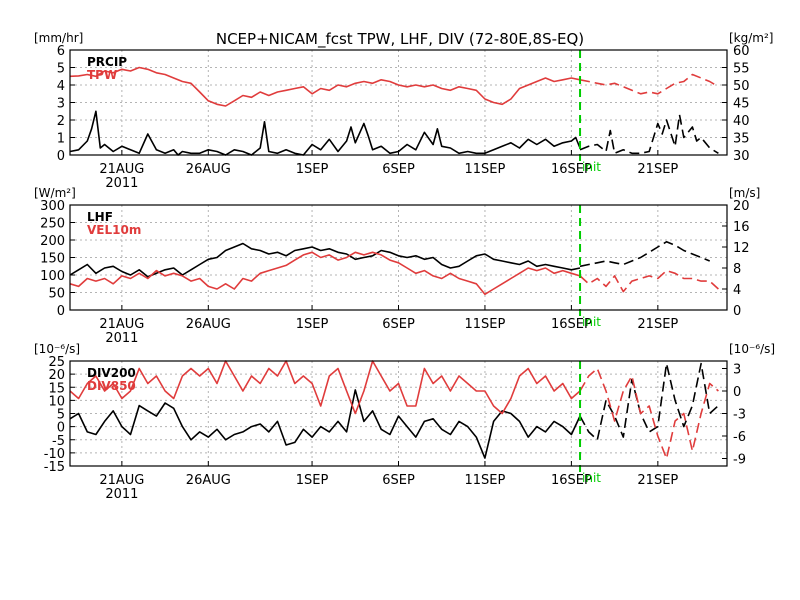  What do you see at coordinates (56, 388) in the screenshot?
I see `left-tick-label: 15` at bounding box center [56, 388].